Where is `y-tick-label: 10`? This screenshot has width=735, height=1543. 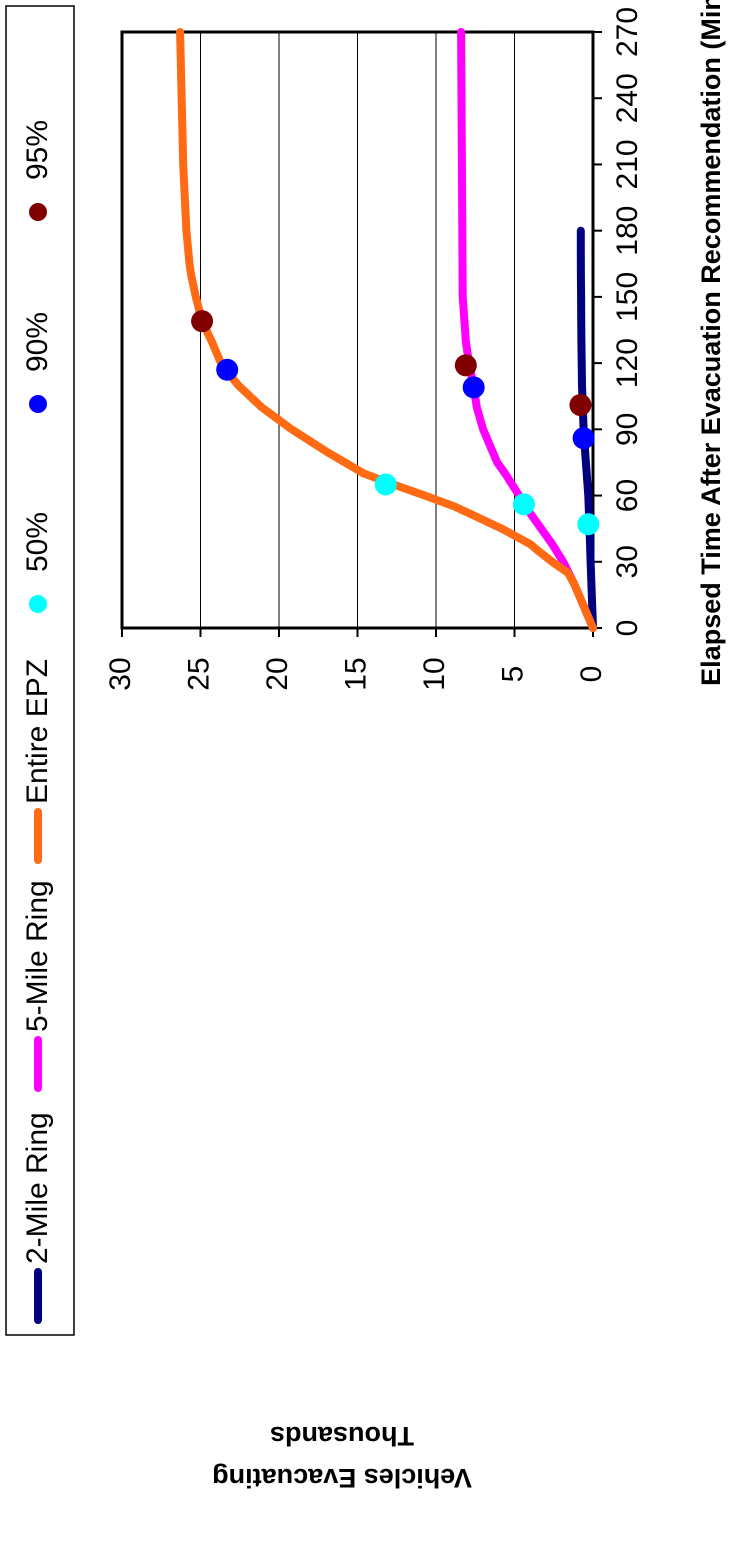 y-tick-label: 10 is located at coordinates (434, 673).